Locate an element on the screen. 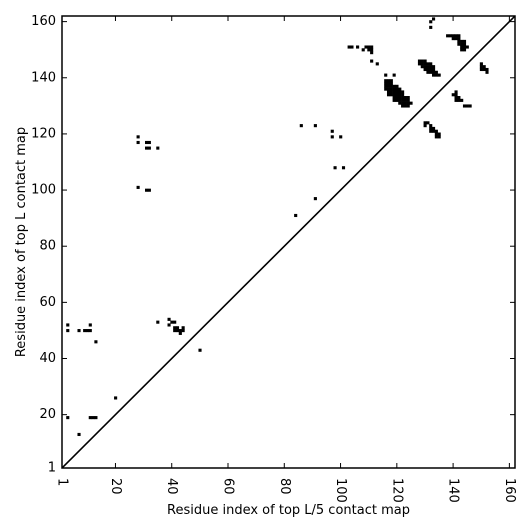 The height and width of the screenshot is (531, 531). x-tick-label: 20 is located at coordinates (115, 486).